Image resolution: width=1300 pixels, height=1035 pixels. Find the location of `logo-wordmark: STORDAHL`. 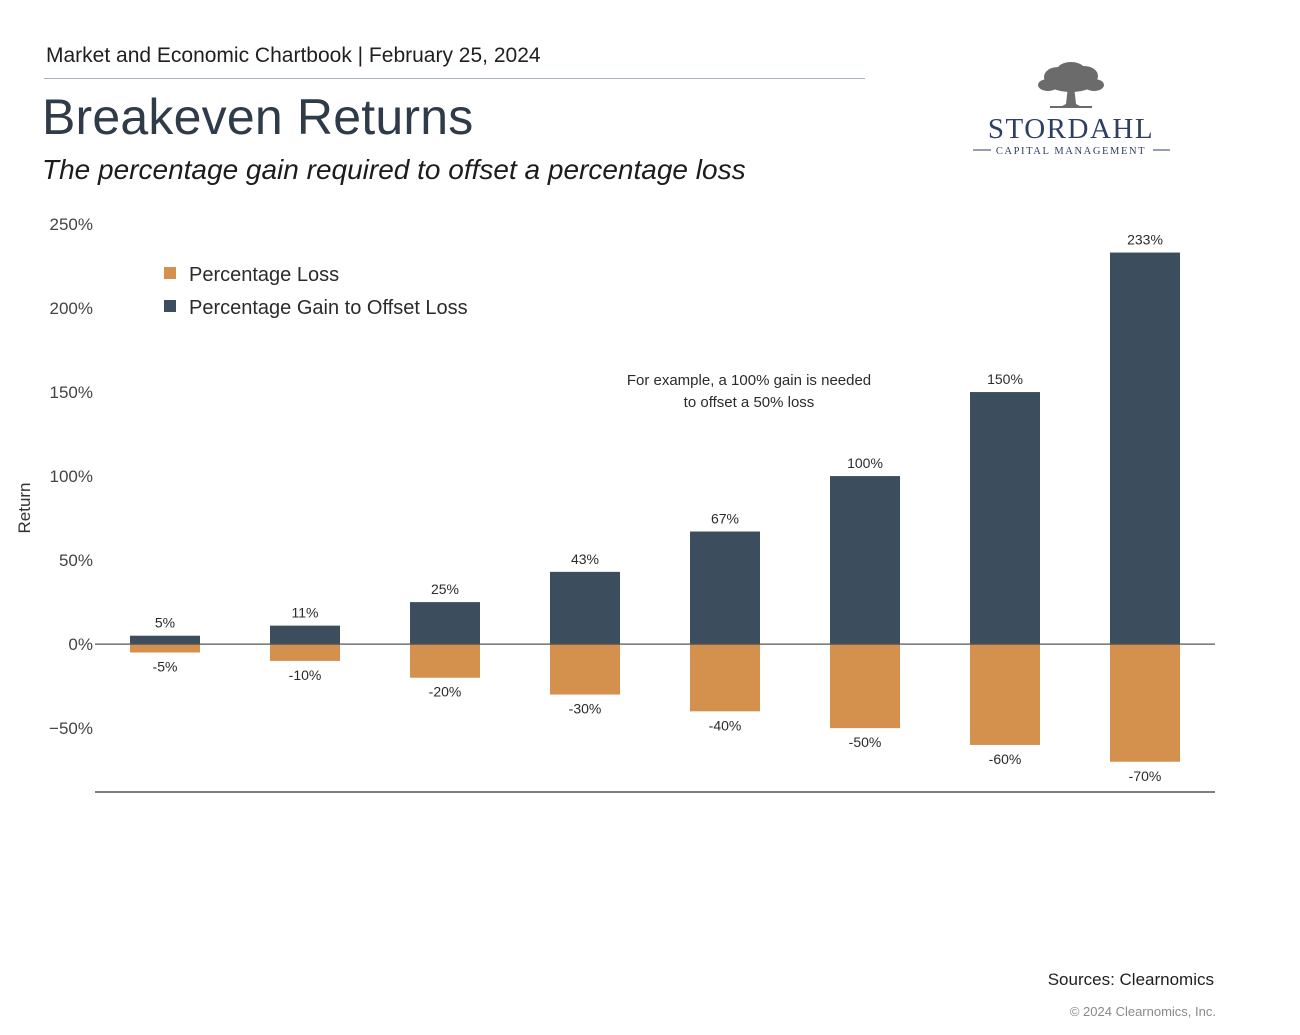

logo-wordmark: STORDAHL is located at coordinates (1071, 129).